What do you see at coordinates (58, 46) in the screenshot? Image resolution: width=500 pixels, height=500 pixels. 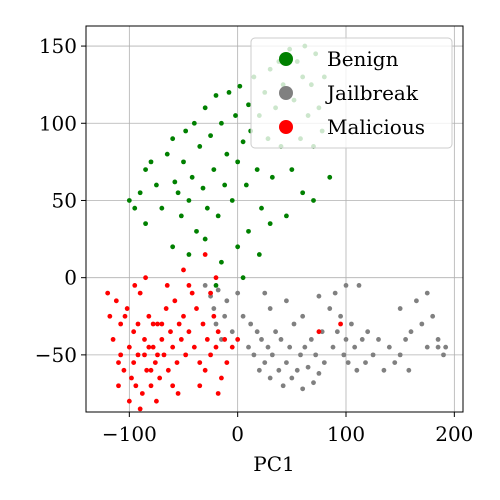 I see `y-tick-label: 150` at bounding box center [58, 46].